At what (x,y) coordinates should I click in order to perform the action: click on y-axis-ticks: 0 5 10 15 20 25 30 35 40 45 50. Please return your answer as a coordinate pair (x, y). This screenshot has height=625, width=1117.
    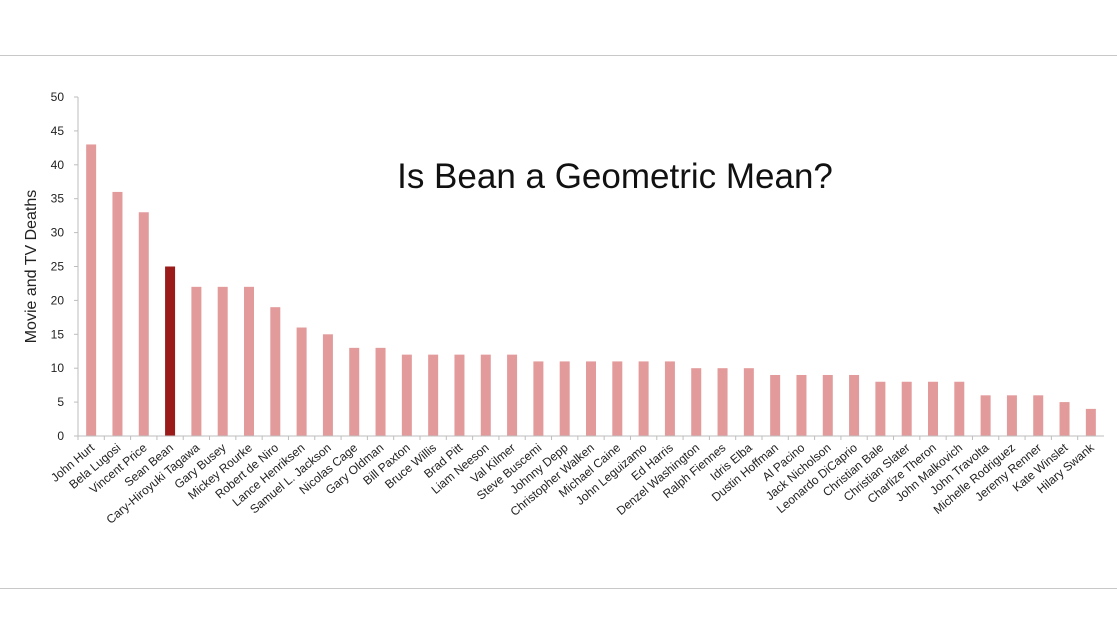
    Looking at the image, I should click on (64, 266).